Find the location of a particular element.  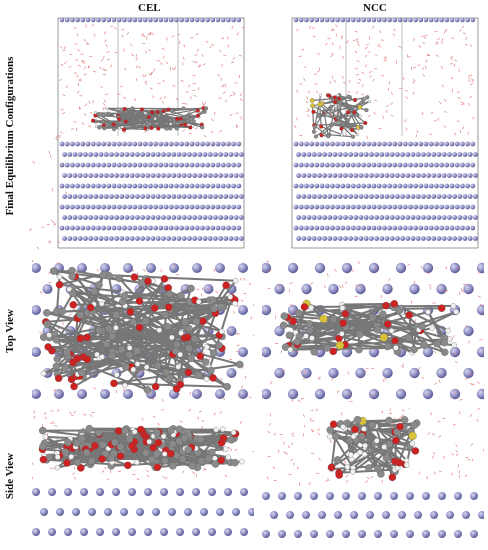

sulfur-atom is located at coordinates (312, 100).